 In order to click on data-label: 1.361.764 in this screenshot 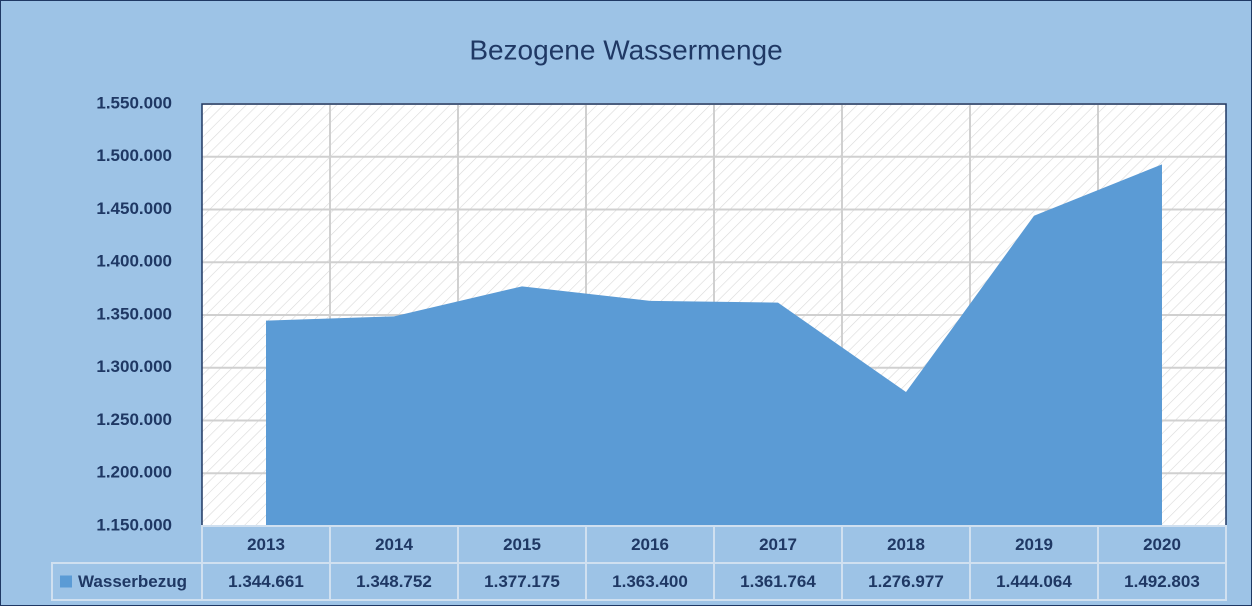, I will do `click(778, 581)`.